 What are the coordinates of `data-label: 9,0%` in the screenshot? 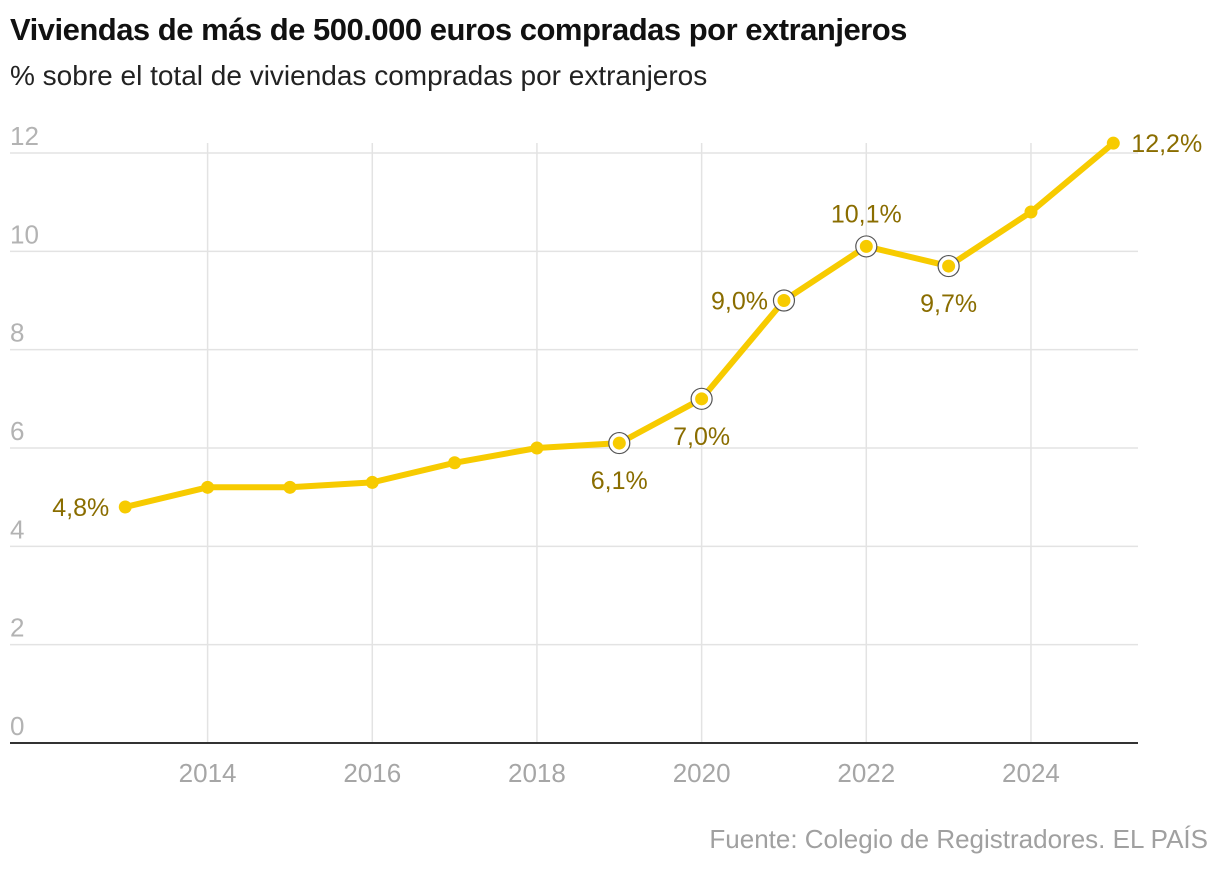 It's located at (739, 302).